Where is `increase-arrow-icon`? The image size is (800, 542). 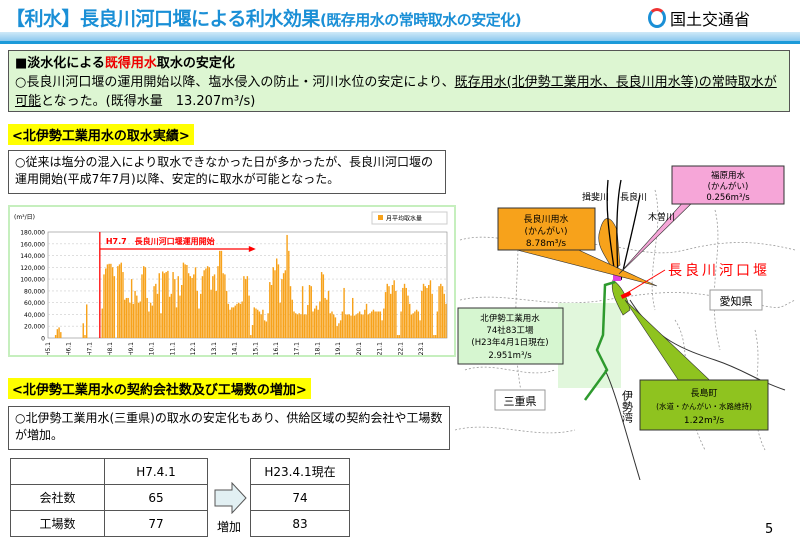
increase-arrow-icon is located at coordinates (230, 498).